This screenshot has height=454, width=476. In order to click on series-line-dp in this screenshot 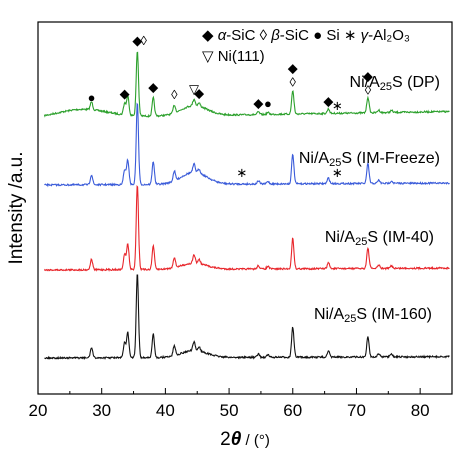, I will do `click(246, 84)`.